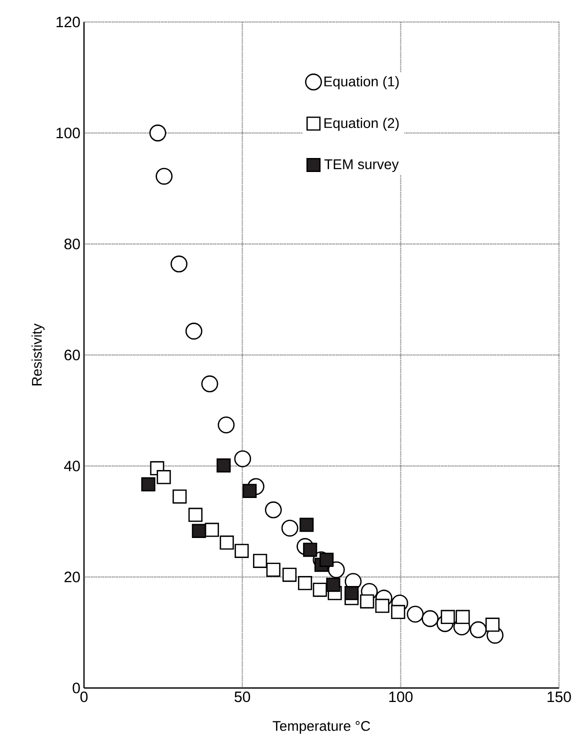 Image resolution: width=575 pixels, height=755 pixels. Describe the element at coordinates (68, 22) in the screenshot. I see `y-tick-label: 120` at that location.